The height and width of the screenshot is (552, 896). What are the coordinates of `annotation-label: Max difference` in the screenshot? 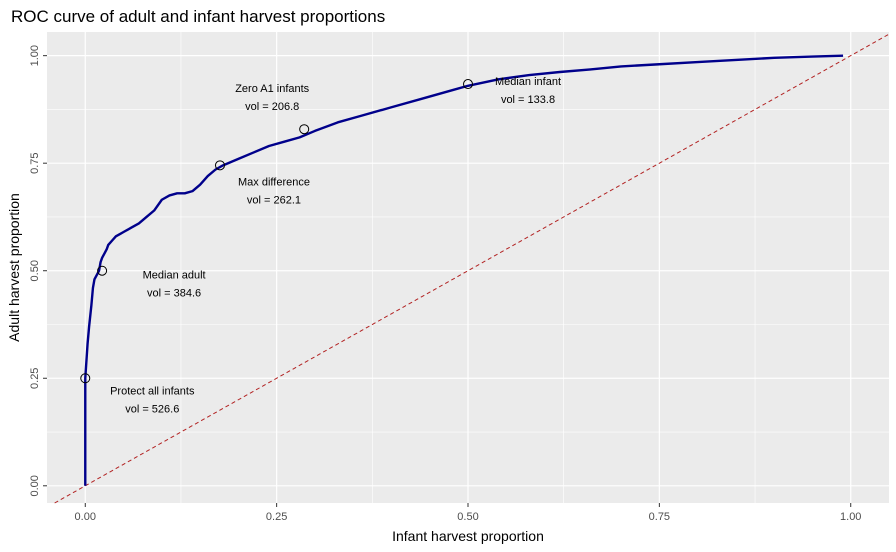 It's located at (274, 182).